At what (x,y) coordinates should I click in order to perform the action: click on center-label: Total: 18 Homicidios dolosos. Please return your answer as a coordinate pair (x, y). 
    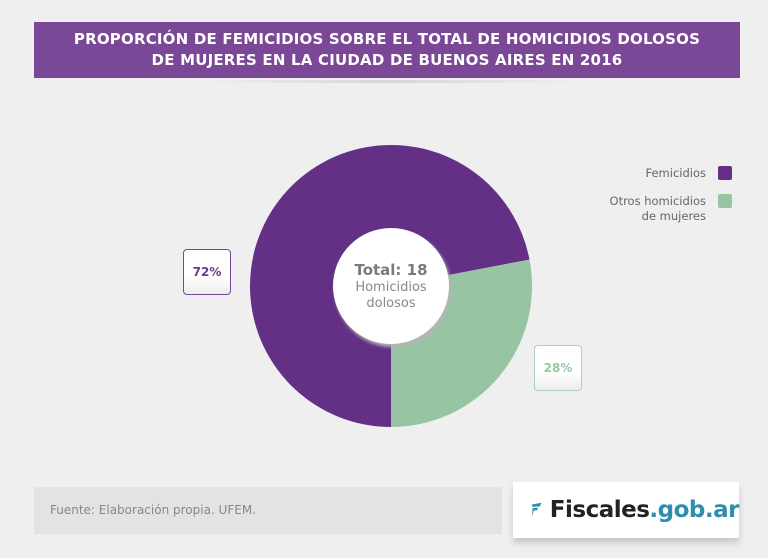
    Looking at the image, I should click on (391, 286).